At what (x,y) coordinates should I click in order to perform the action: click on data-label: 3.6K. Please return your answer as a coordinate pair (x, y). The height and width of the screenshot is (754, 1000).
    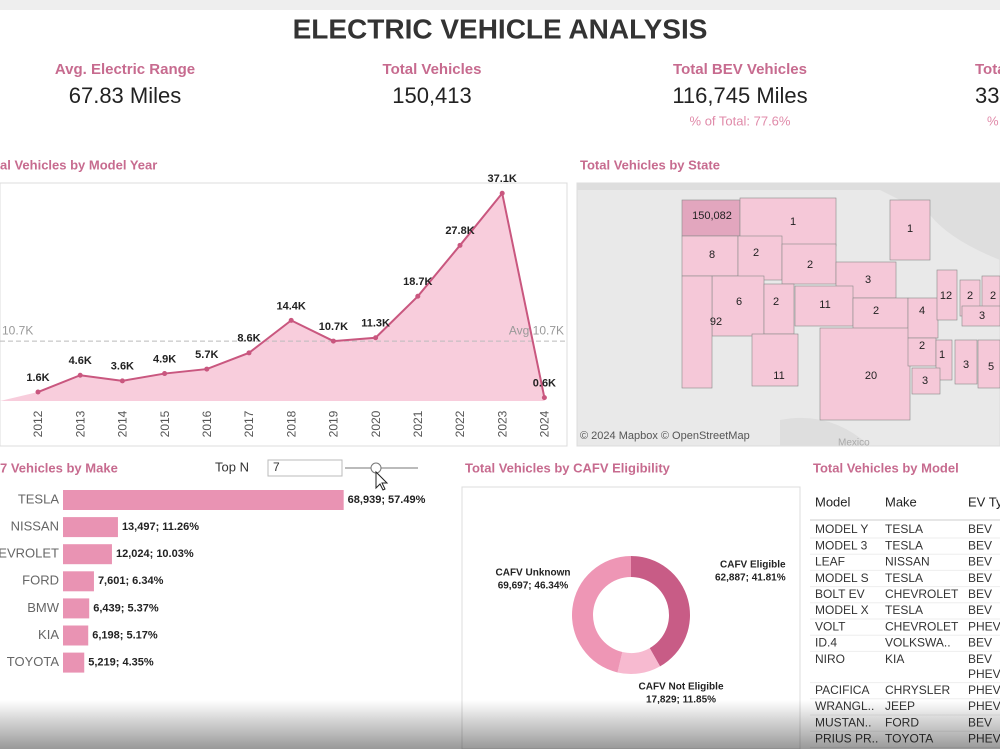
    Looking at the image, I should click on (122, 367).